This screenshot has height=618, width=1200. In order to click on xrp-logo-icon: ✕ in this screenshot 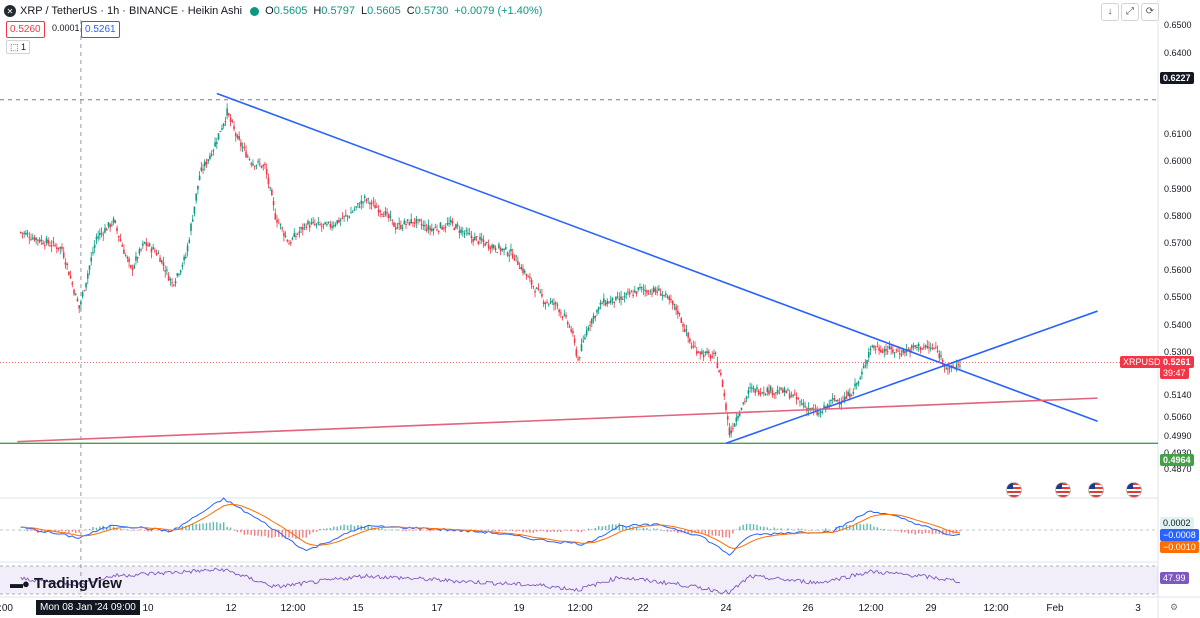, I will do `click(10, 11)`.